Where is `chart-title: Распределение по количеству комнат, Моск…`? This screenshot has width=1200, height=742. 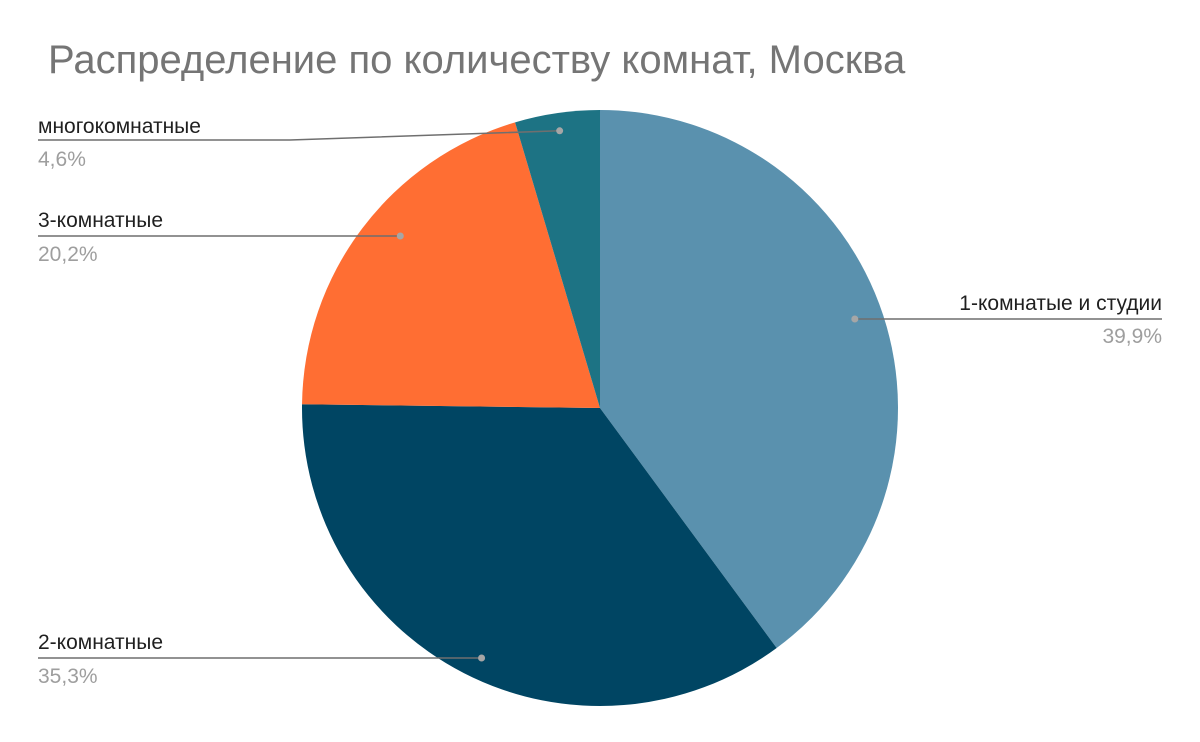
chart-title: Распределение по количеству комнат, Моск… is located at coordinates (477, 60).